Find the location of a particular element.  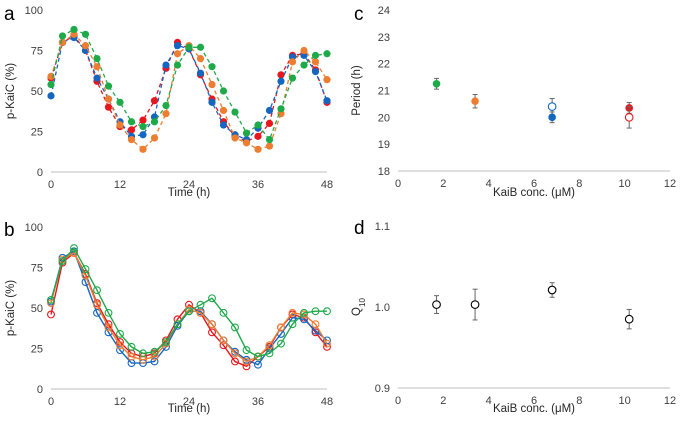

x-tick-label: 48 is located at coordinates (327, 185).